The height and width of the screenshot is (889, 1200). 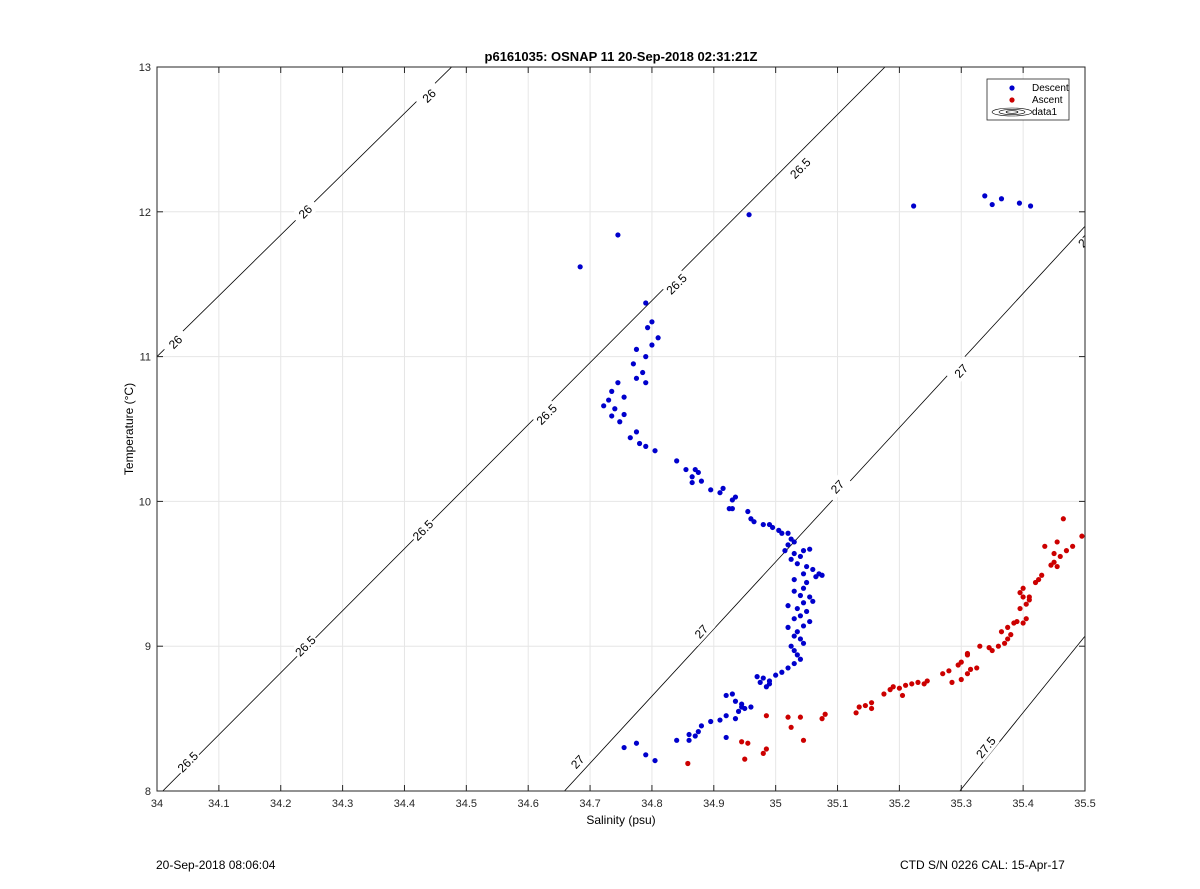 What do you see at coordinates (148, 792) in the screenshot?
I see `y-tick-label: 8` at bounding box center [148, 792].